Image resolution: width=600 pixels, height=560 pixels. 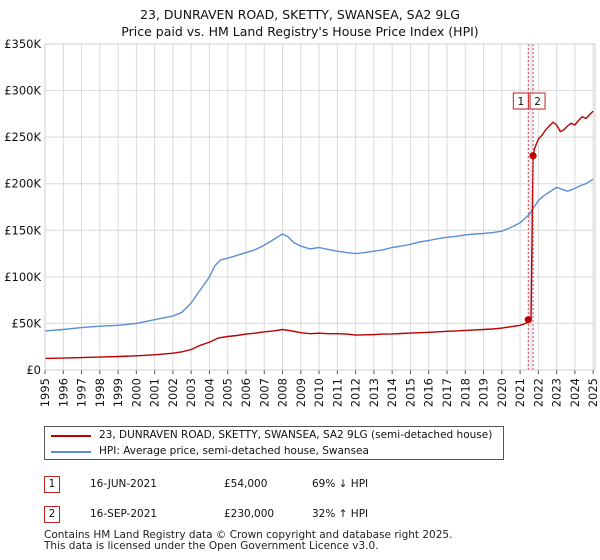 What do you see at coordinates (22, 184) in the screenshot?
I see `y-tick-label: £200K` at bounding box center [22, 184].